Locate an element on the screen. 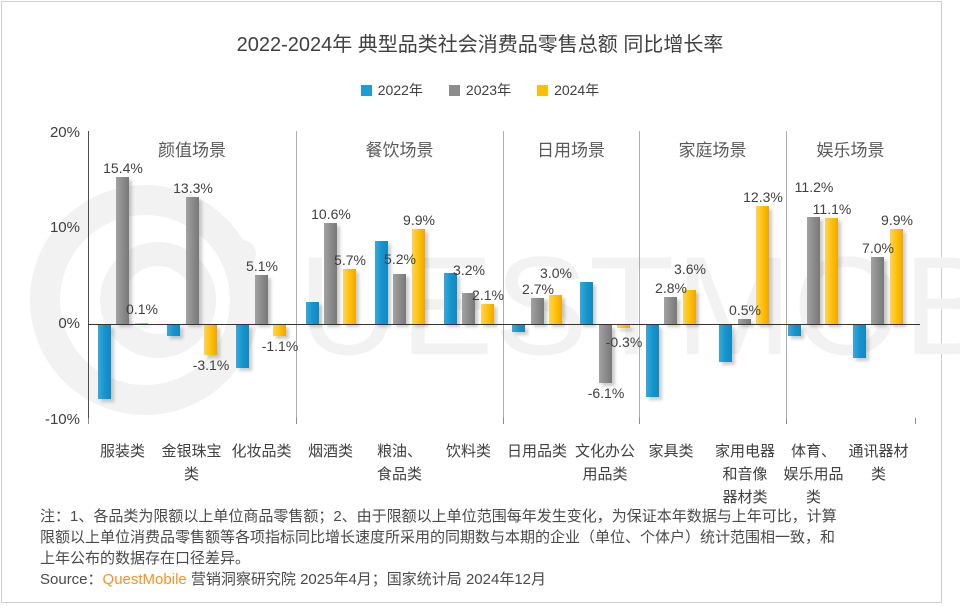 The height and width of the screenshot is (606, 960). category-label: 家具类 is located at coordinates (671, 451).